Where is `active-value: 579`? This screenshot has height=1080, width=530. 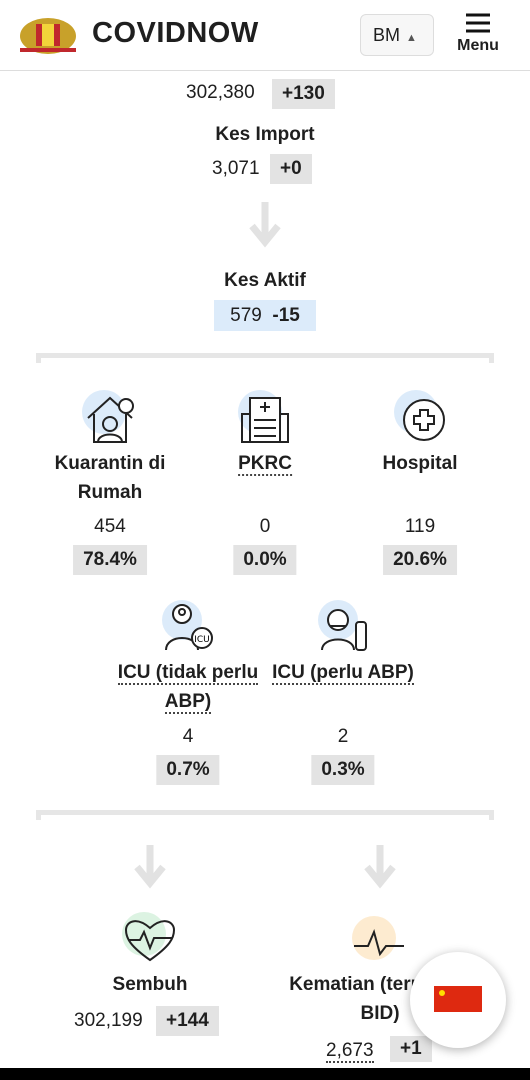 active-value: 579 is located at coordinates (246, 315).